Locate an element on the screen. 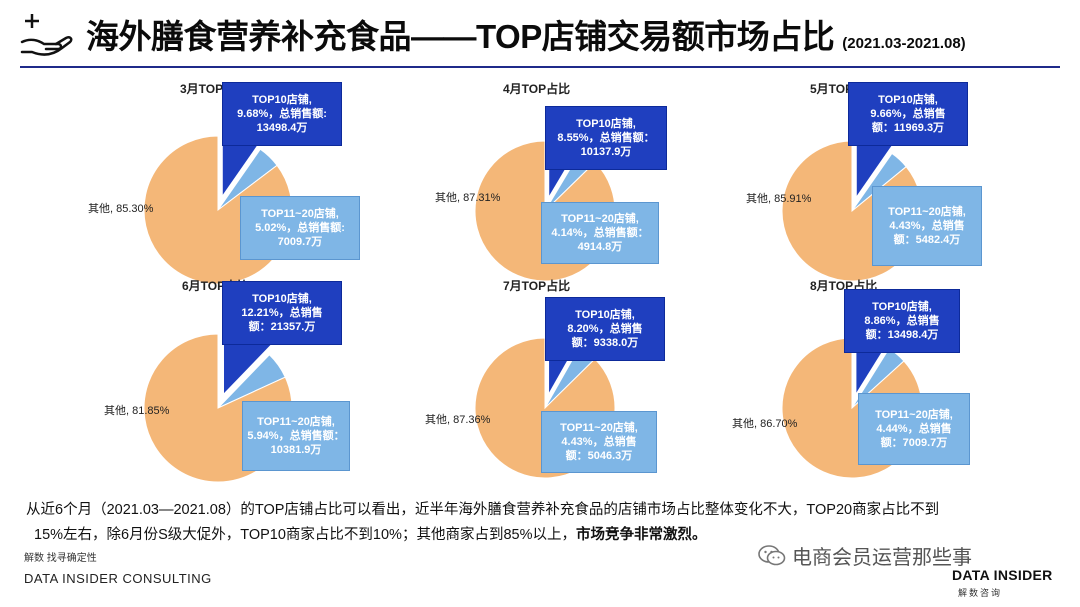 The height and width of the screenshot is (607, 1080). data-insider-logo: DATA INSIDER is located at coordinates (1002, 575).